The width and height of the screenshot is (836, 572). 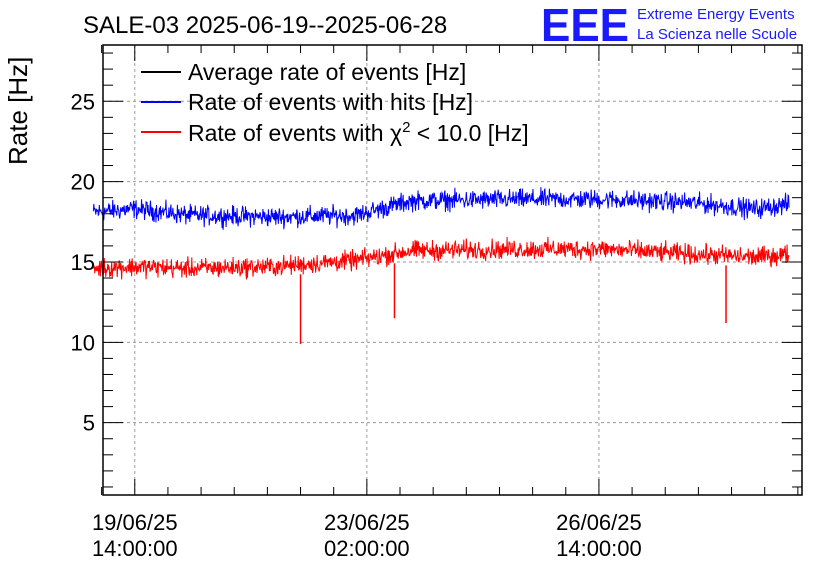 I want to click on x-tick-label-date: 19/06/25, so click(x=135, y=522).